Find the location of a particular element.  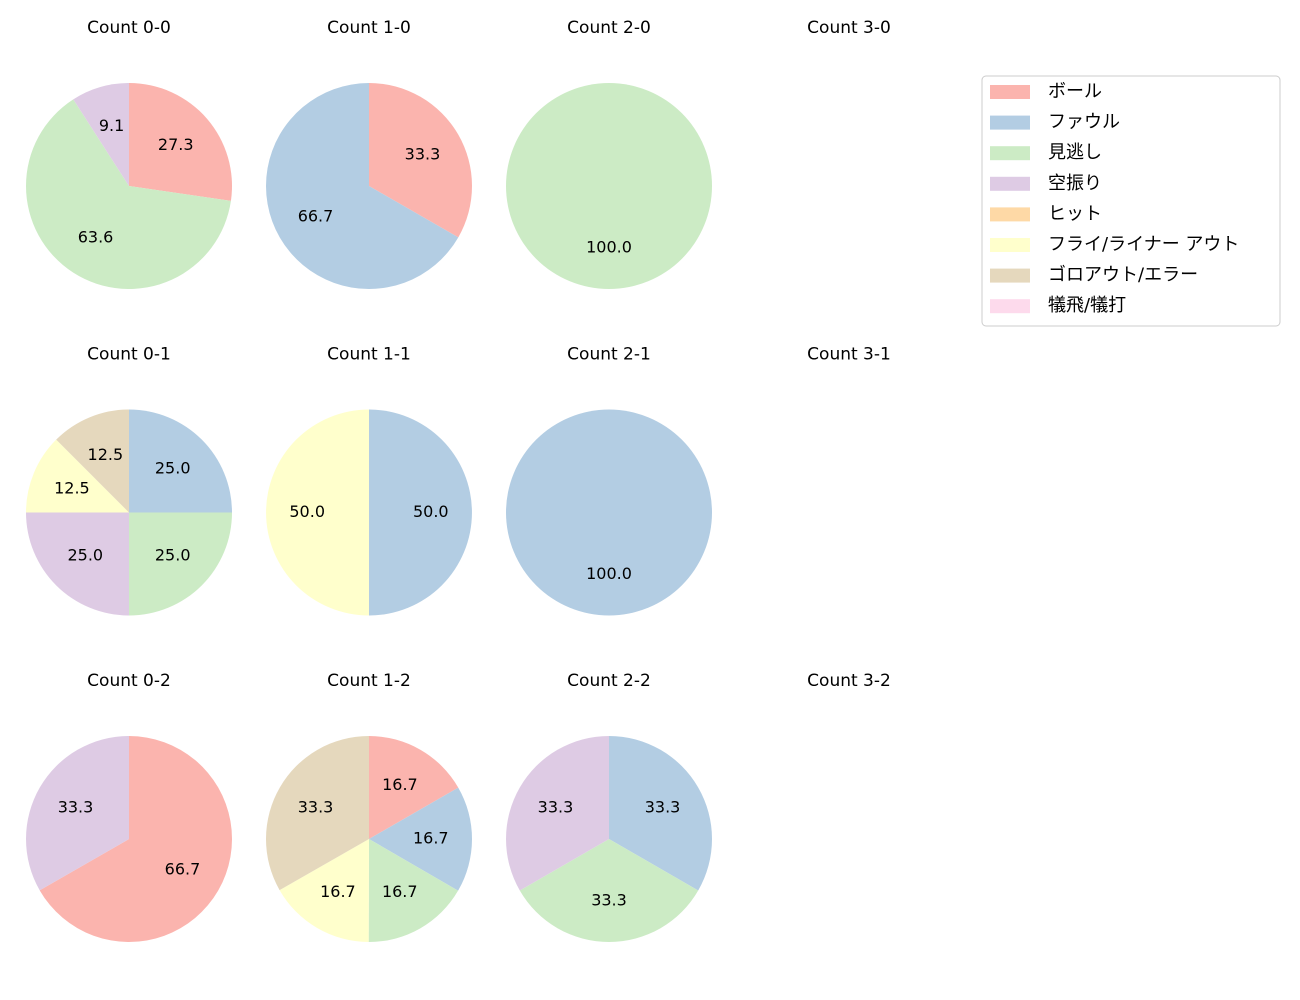

chart-title: Count 3-2 is located at coordinates (849, 681).